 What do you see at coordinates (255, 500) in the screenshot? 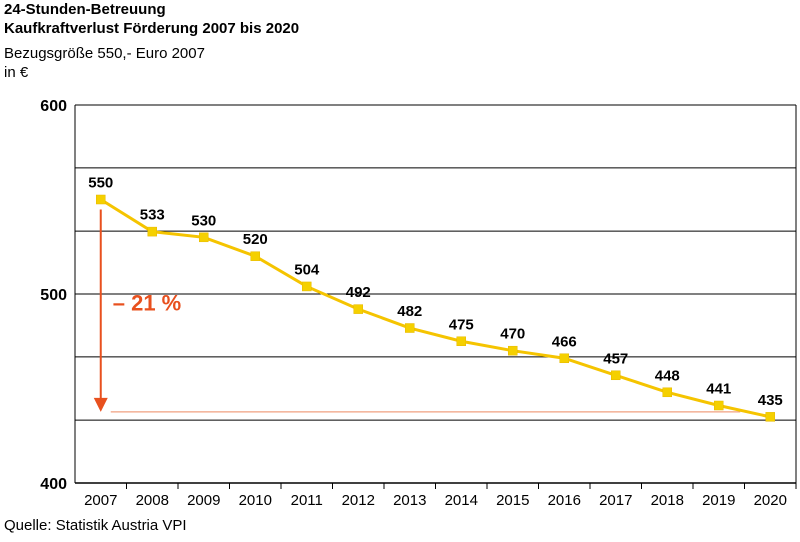
I see `x-tick-label: 2010` at bounding box center [255, 500].